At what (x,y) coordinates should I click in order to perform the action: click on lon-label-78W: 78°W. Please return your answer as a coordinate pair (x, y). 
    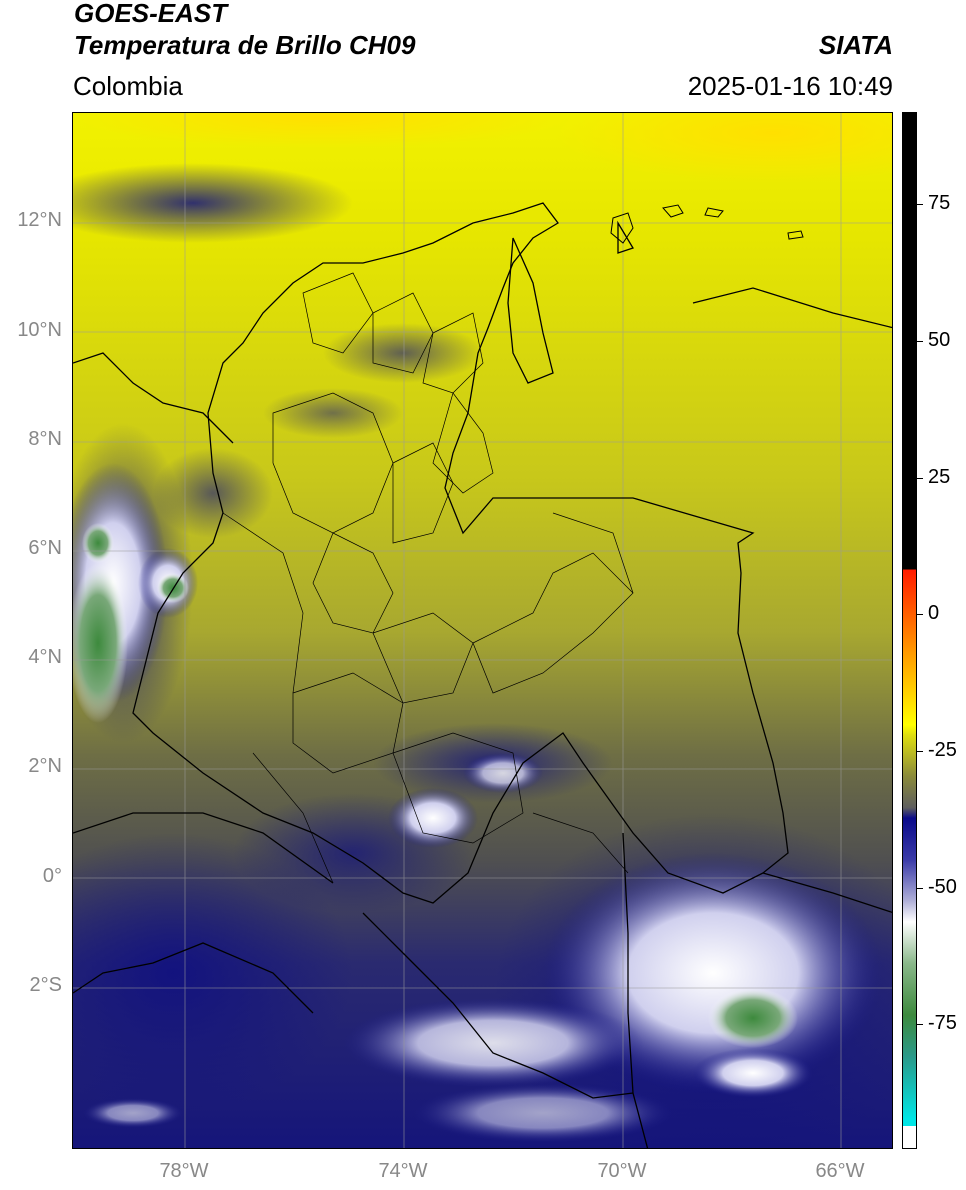
    Looking at the image, I should click on (184, 1171).